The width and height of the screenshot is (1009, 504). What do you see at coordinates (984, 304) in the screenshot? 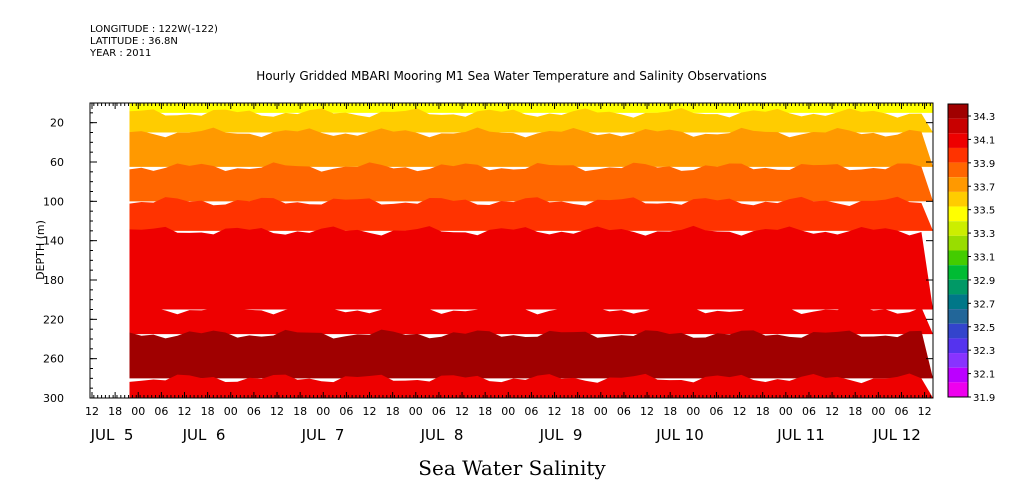
I see `colorbar-label: 32.7` at bounding box center [984, 304].